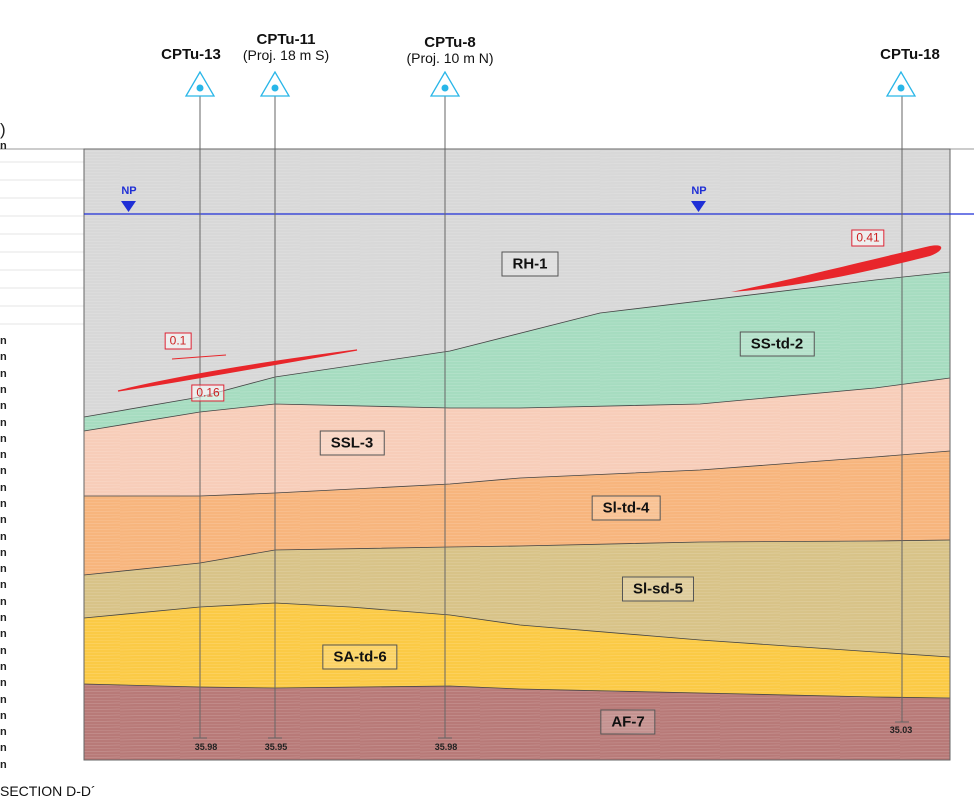 The height and width of the screenshot is (807, 974). I want to click on cpt-11-title: CPTu-11 (Proj. 18 m S), so click(286, 47).